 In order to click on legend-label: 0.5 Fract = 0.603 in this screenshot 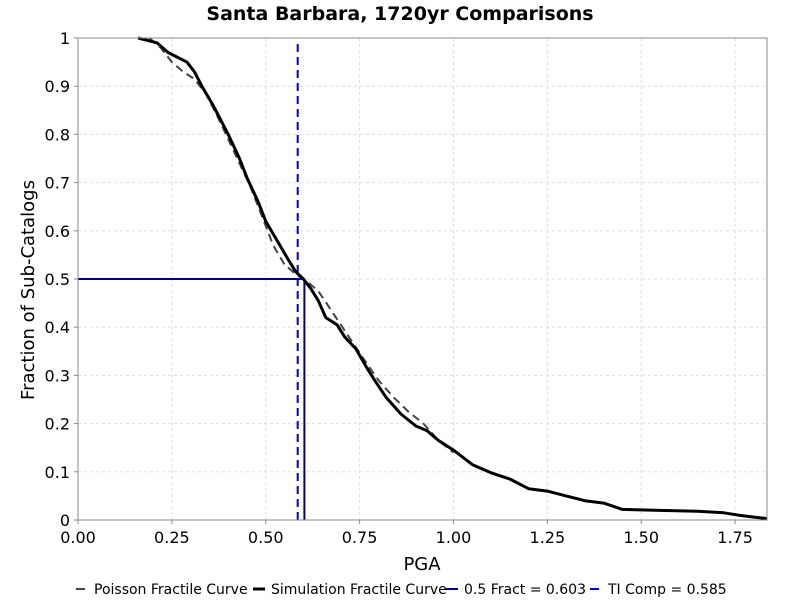, I will do `click(525, 590)`.